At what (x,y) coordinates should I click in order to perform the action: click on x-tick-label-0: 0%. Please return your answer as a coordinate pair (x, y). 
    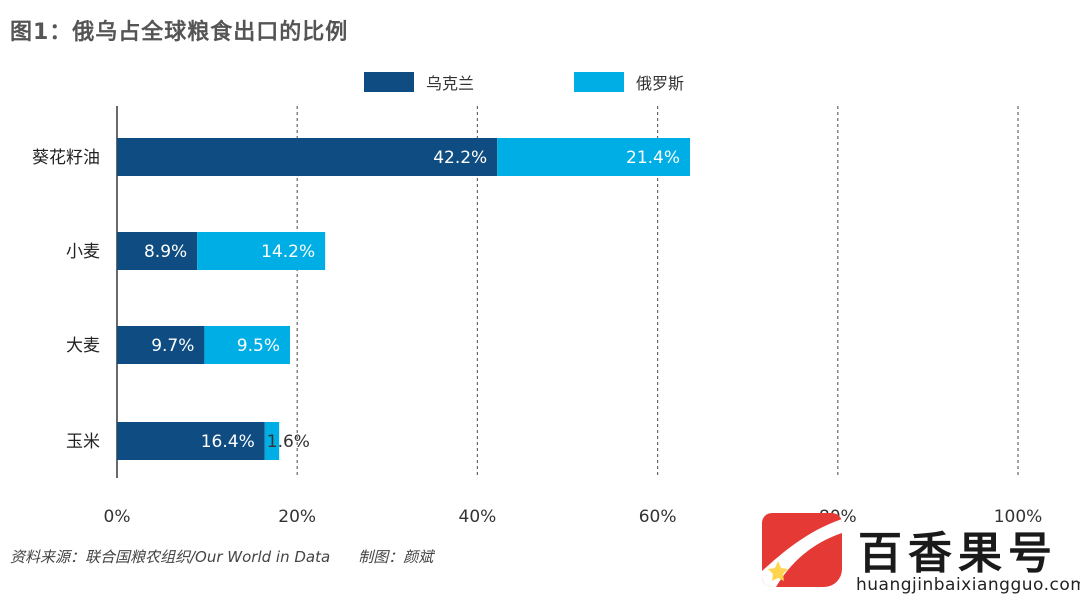
    Looking at the image, I should click on (117, 517).